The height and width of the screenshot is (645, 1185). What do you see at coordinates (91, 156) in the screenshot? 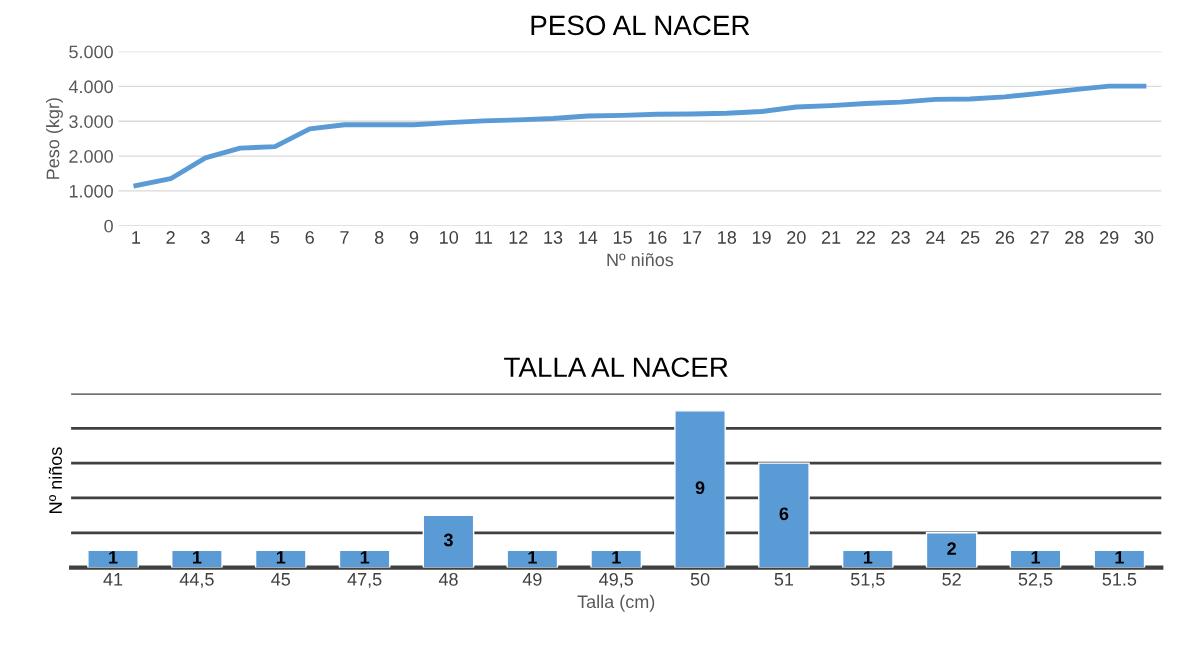
I see `y-tick-label: 2.000` at bounding box center [91, 156].